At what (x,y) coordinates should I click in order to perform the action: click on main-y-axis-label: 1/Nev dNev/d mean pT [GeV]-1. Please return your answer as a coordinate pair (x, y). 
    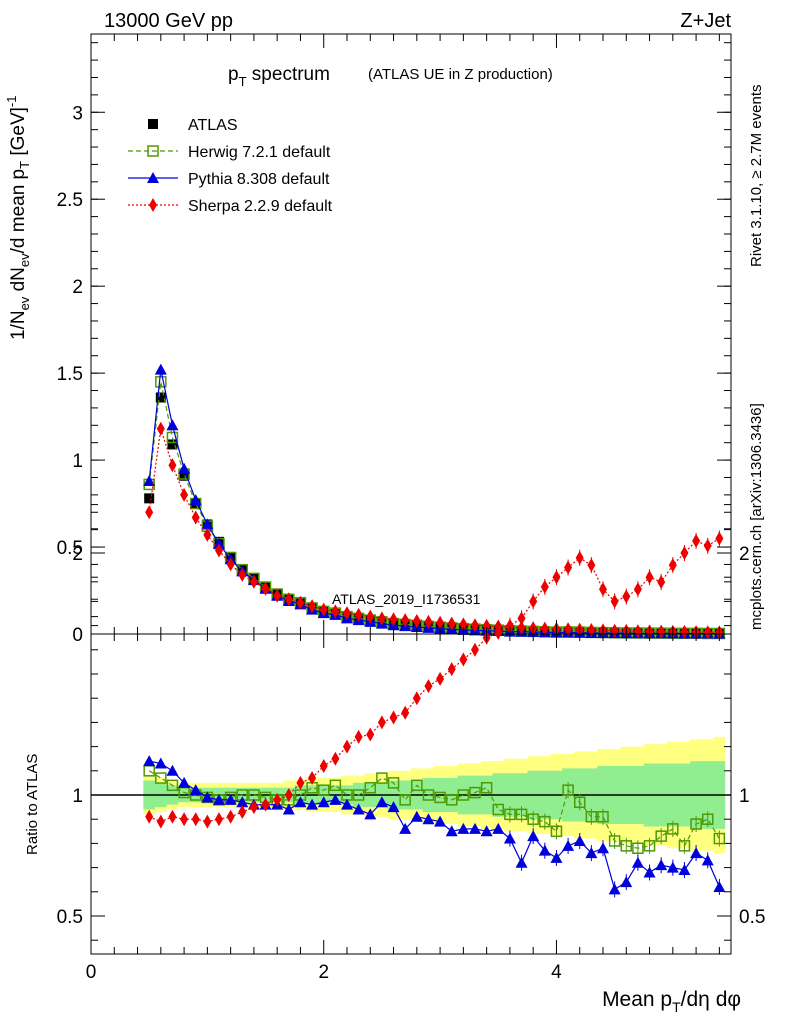
    Looking at the image, I should click on (18, 218).